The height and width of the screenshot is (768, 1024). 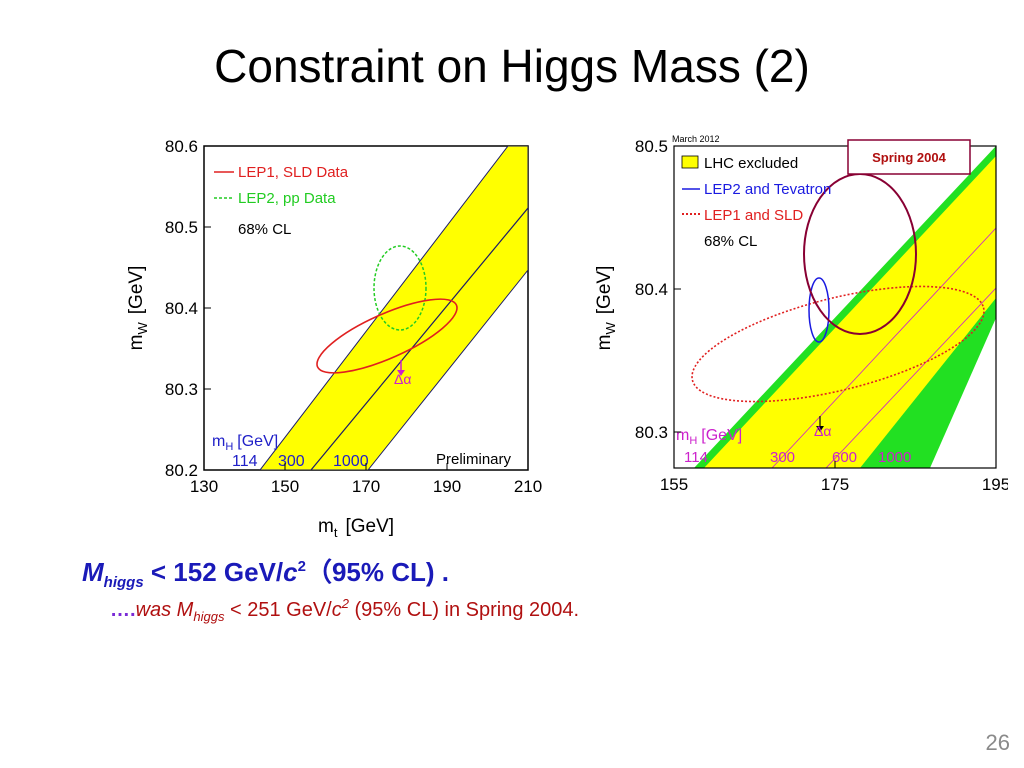 I want to click on right-y-axis-label: mW[GeV], so click(x=606, y=308).